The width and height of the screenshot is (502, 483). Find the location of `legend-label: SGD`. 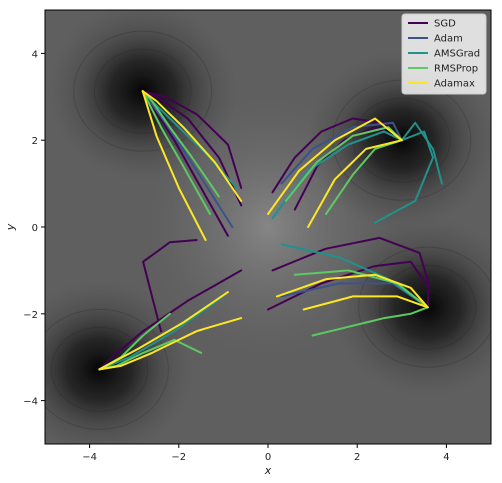

legend-label: SGD is located at coordinates (445, 24).